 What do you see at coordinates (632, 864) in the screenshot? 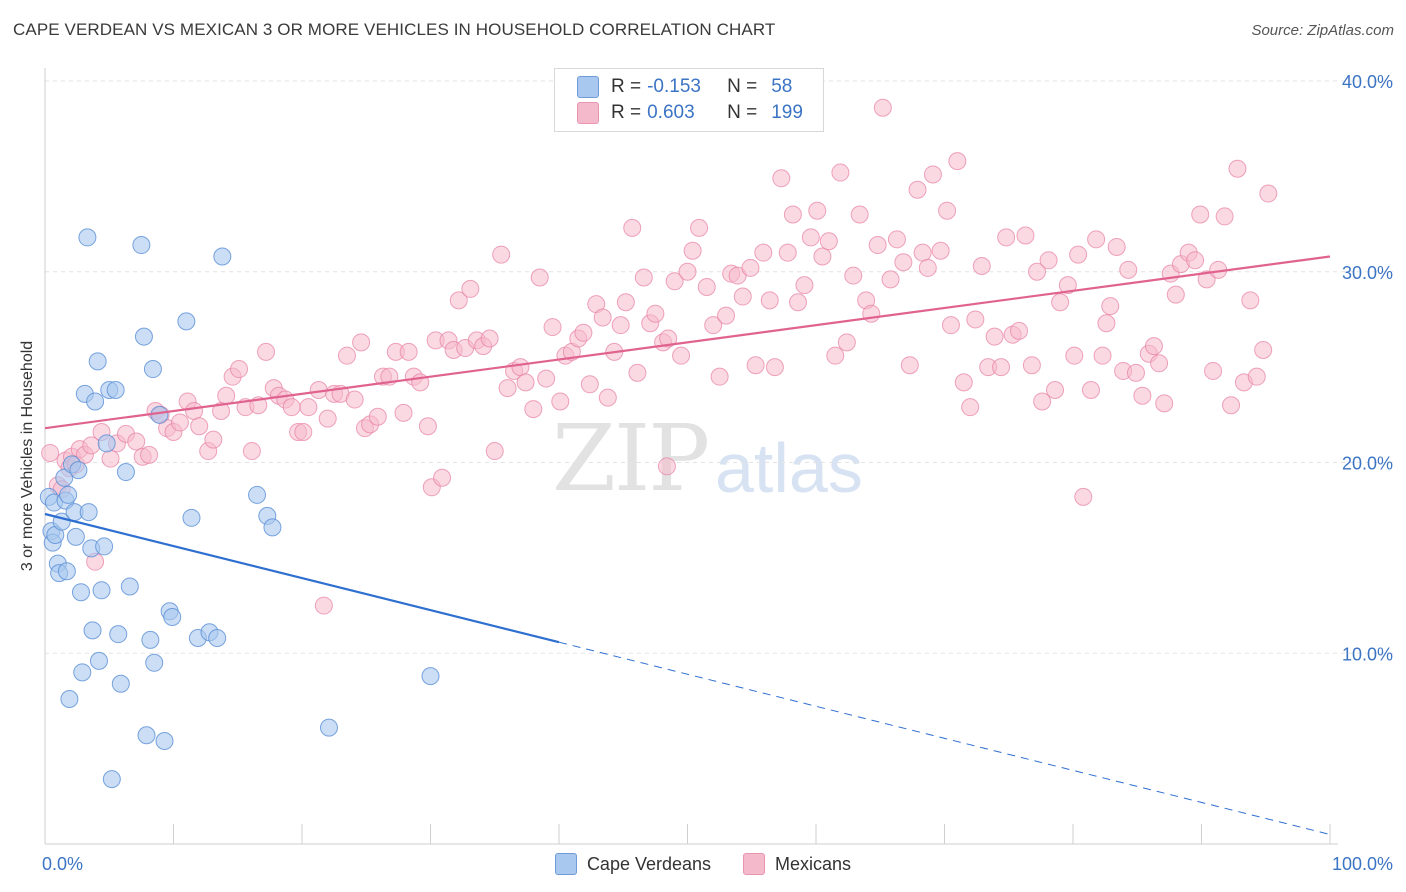
I see `legend-item-cape: Cape Verdeans` at bounding box center [632, 864].